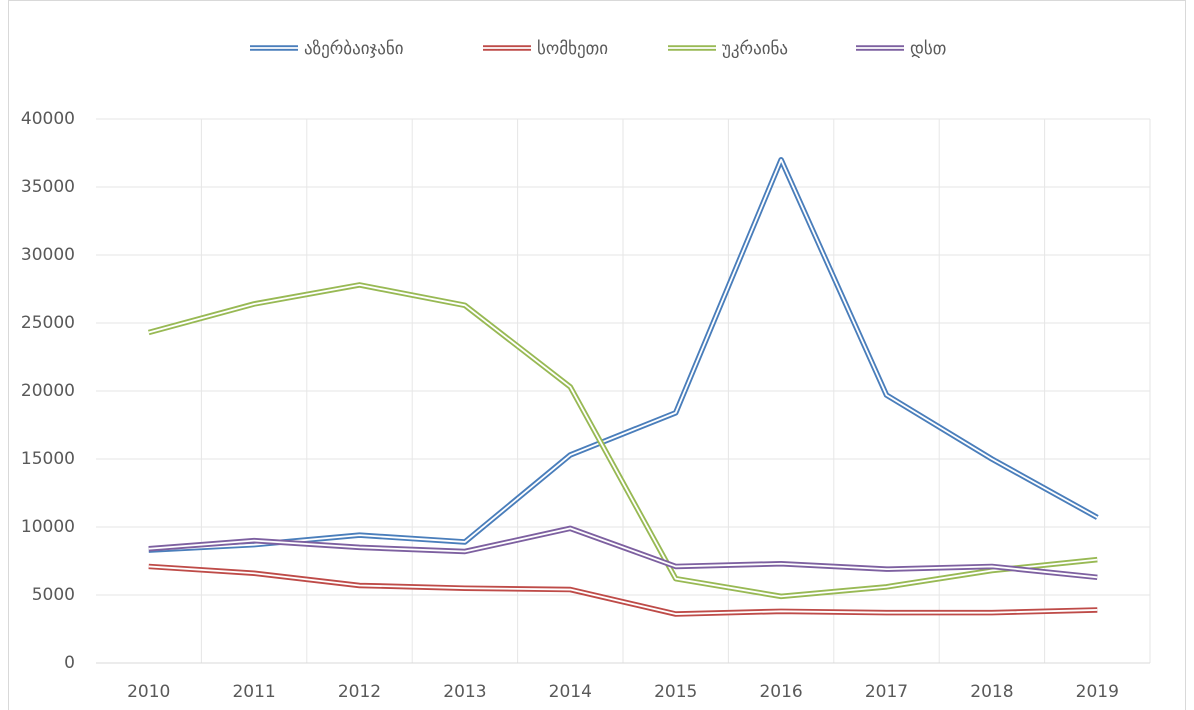 Image resolution: width=1194 pixels, height=710 pixels. I want to click on legend-label: დსთ, so click(928, 49).